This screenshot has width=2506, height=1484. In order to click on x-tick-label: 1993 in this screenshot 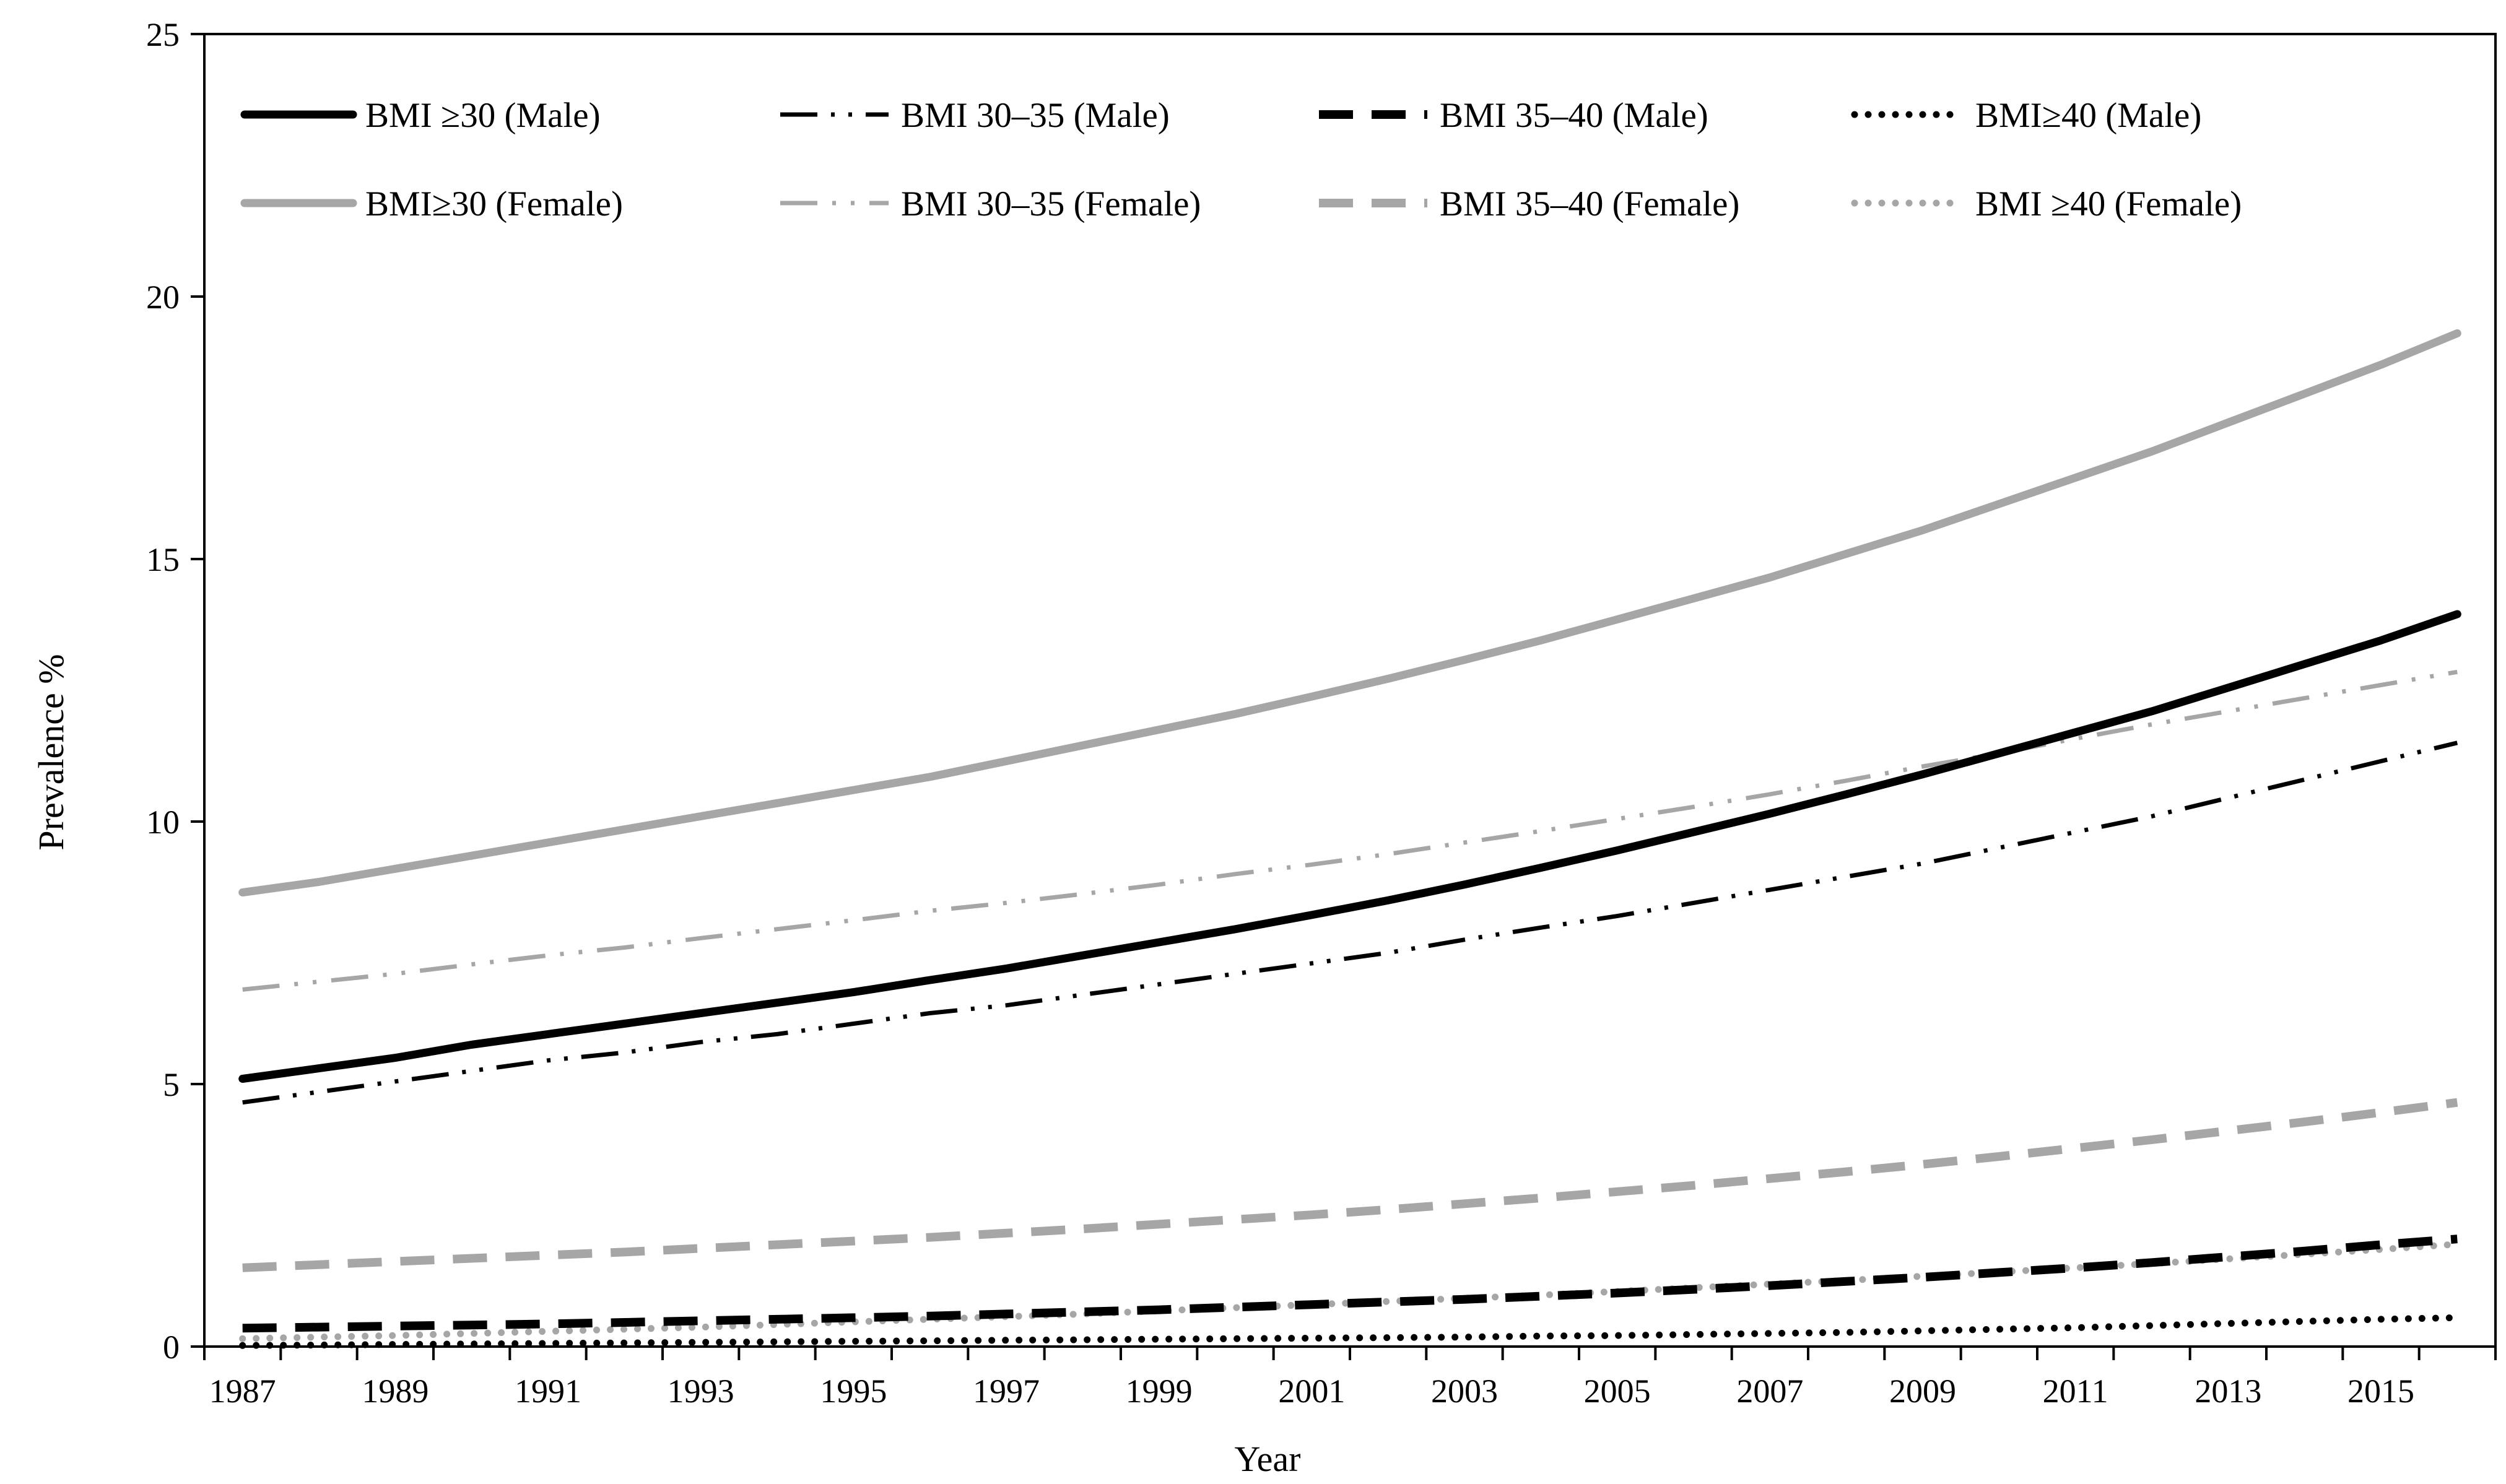, I will do `click(701, 1391)`.